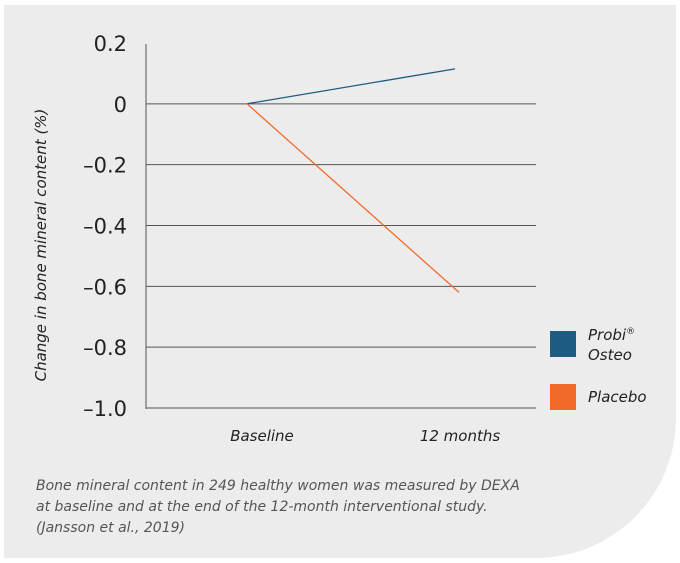  What do you see at coordinates (41, 245) in the screenshot?
I see `y-axis-label: Change in bone mineral content (%)` at bounding box center [41, 245].